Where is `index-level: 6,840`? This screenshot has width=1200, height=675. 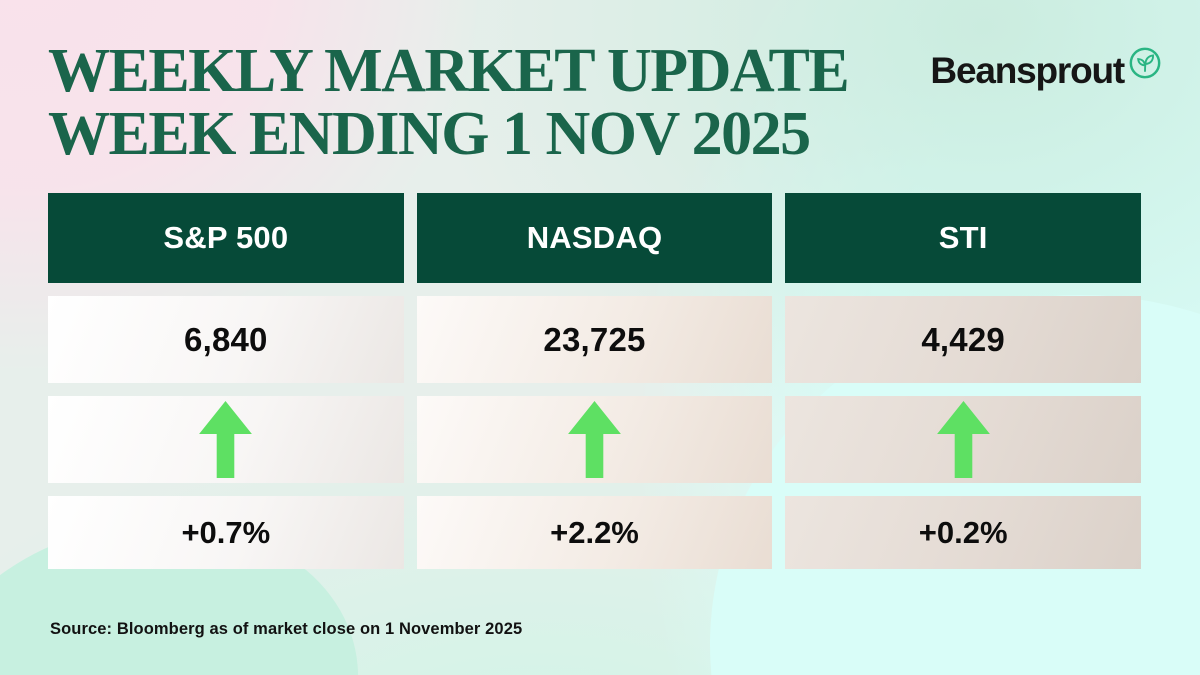 index-level: 6,840 is located at coordinates (226, 339).